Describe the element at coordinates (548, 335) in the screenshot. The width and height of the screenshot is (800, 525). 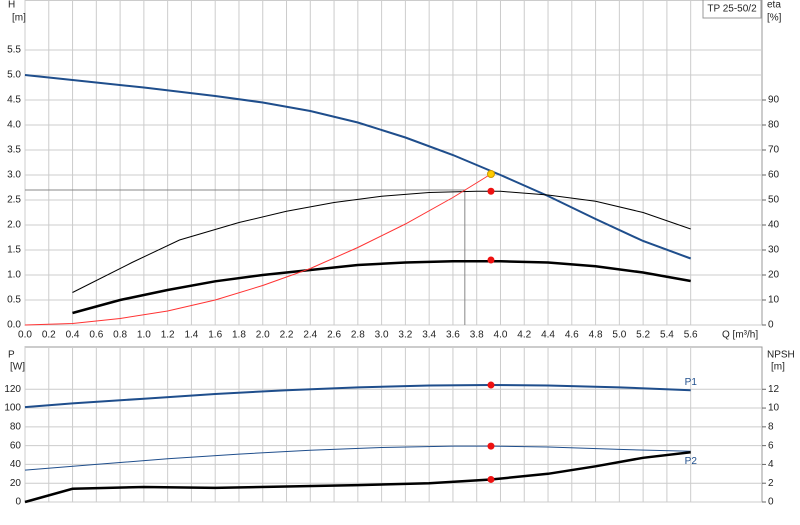
I see `x-tick-label: 4.4` at that location.